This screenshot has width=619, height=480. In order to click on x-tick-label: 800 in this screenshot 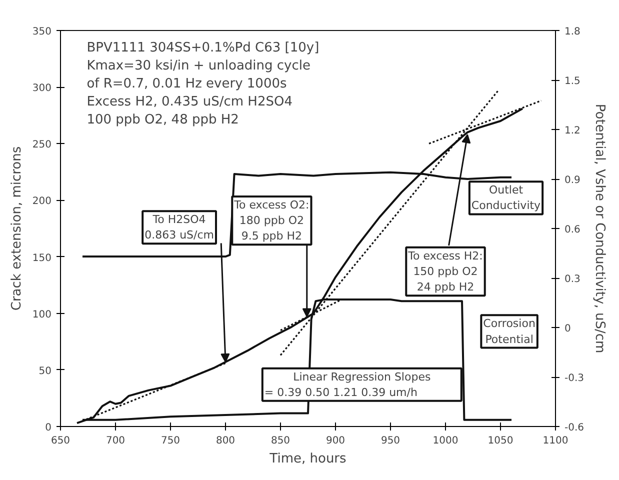, I will do `click(226, 441)`.